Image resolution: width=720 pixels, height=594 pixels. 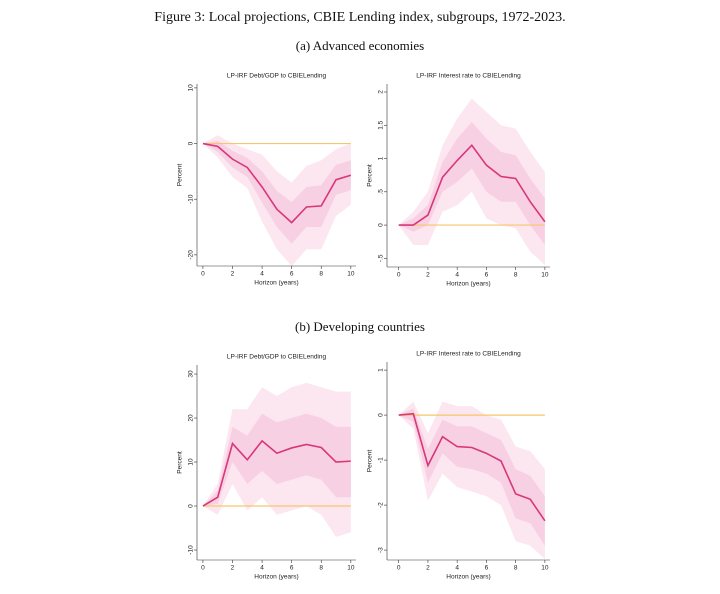 I want to click on y-tick-label: -20, so click(x=191, y=255).